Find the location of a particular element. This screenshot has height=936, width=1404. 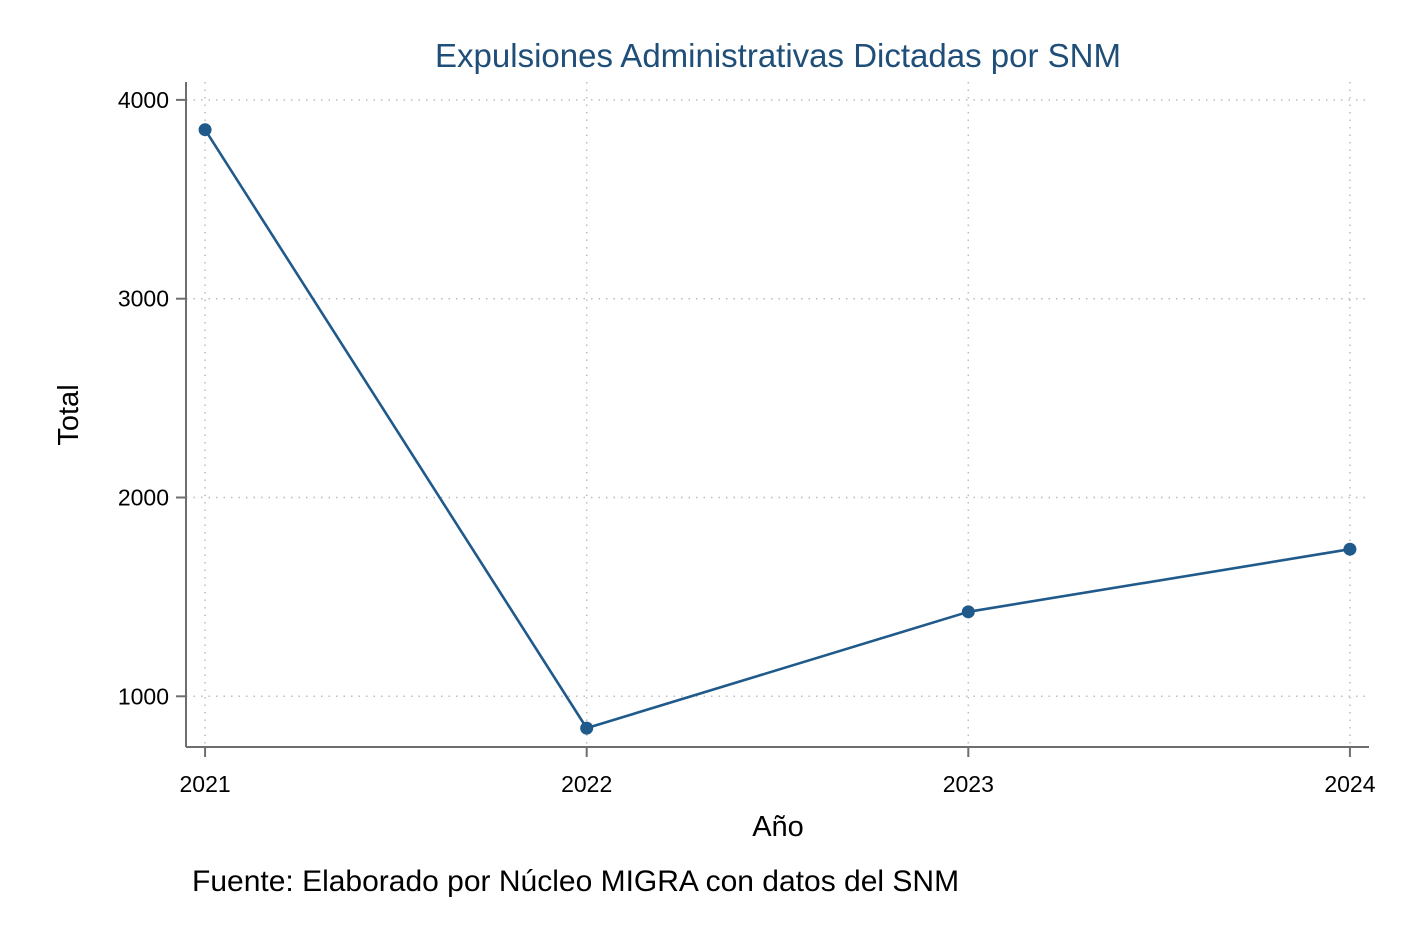

y-axis-label: Total is located at coordinates (69, 414).